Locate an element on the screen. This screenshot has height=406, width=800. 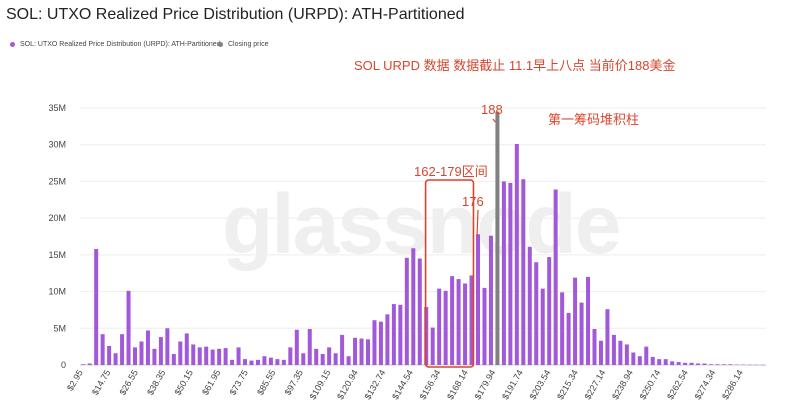
x-tick-label: $97.35 is located at coordinates (294, 382).